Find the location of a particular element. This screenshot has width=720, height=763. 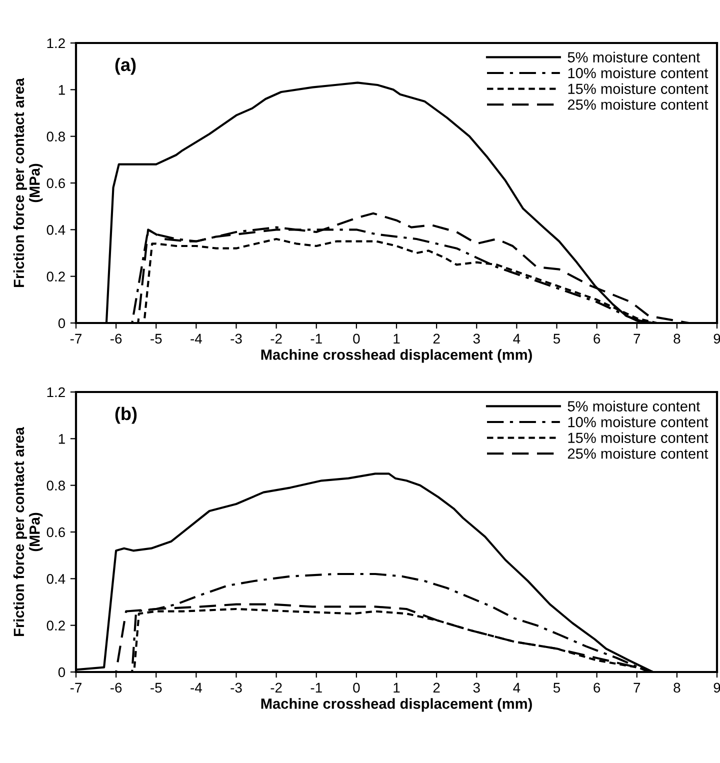

annotation: (a) is located at coordinates (125, 66).